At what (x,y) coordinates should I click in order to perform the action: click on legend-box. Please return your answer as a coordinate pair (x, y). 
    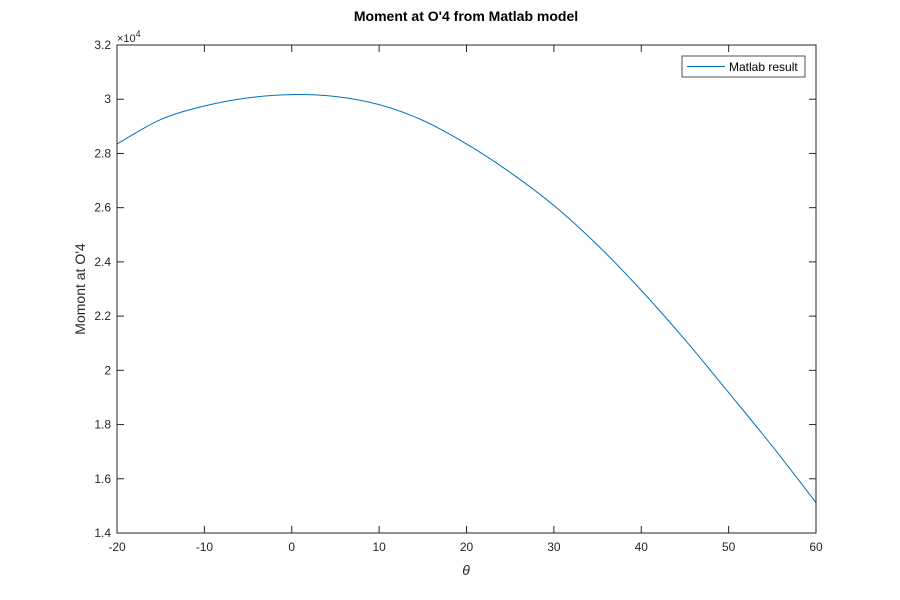
    Looking at the image, I should click on (743, 66).